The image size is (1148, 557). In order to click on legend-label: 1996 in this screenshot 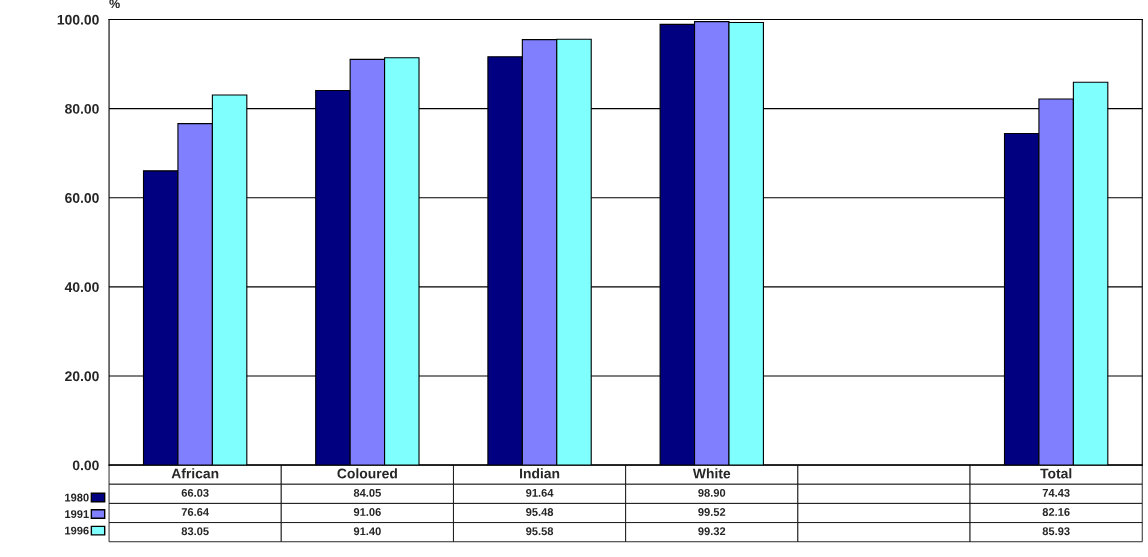, I will do `click(77, 530)`.